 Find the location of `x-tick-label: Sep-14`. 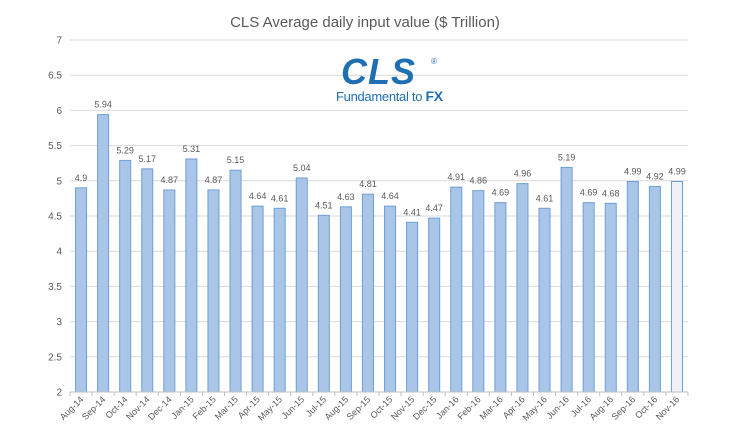

x-tick-label: Sep-14 is located at coordinates (94, 408).